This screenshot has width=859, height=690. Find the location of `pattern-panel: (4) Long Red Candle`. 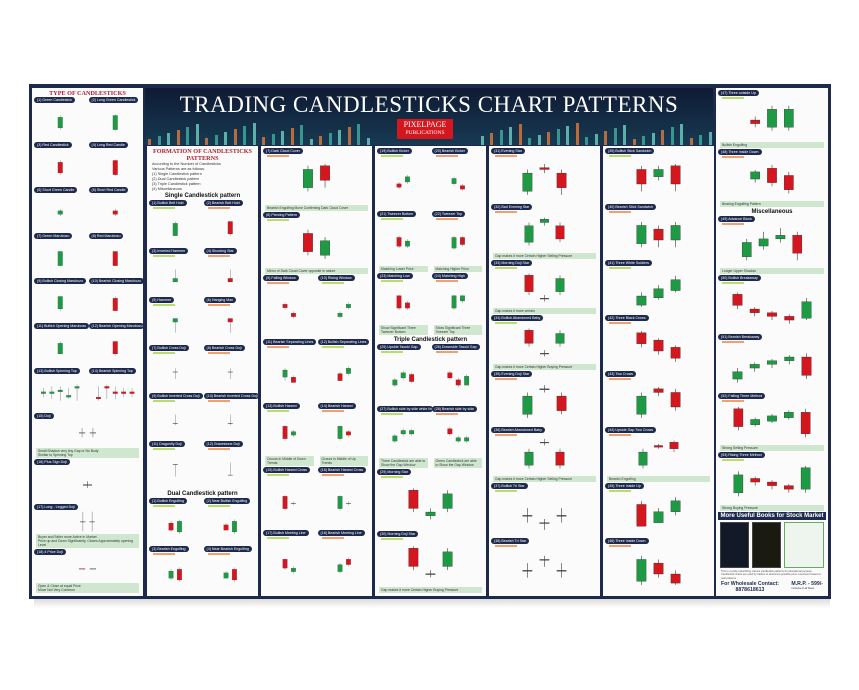

pattern-panel: (4) Long Red Candle is located at coordinates (115, 164).